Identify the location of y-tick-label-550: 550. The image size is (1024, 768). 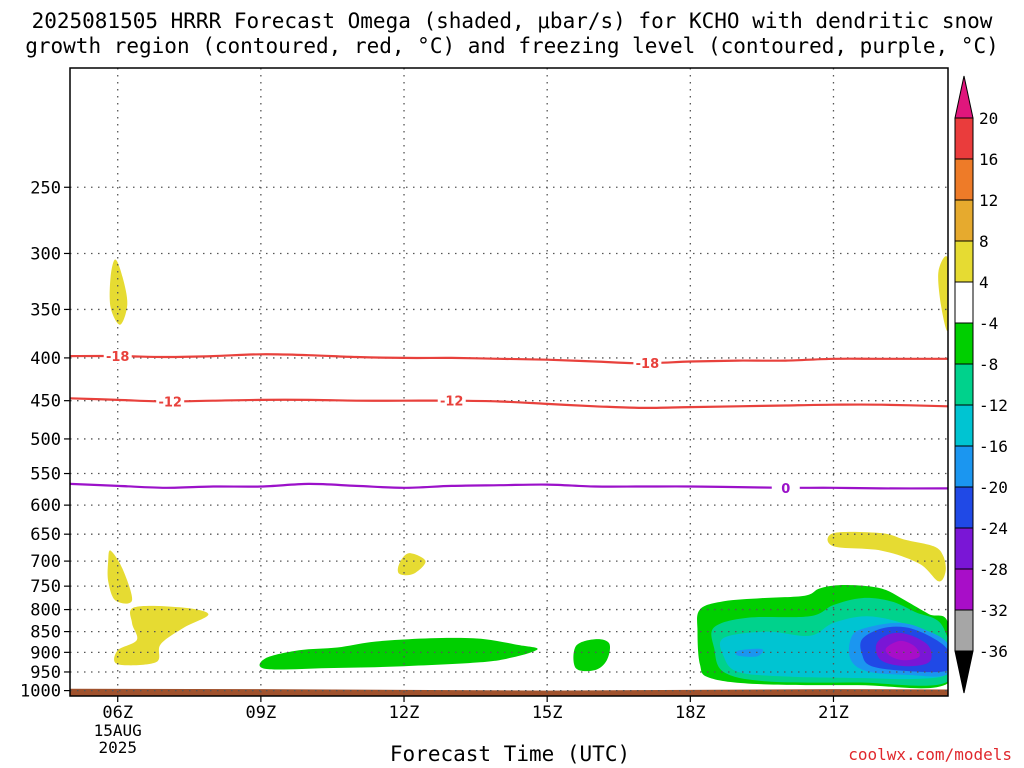
(45, 475).